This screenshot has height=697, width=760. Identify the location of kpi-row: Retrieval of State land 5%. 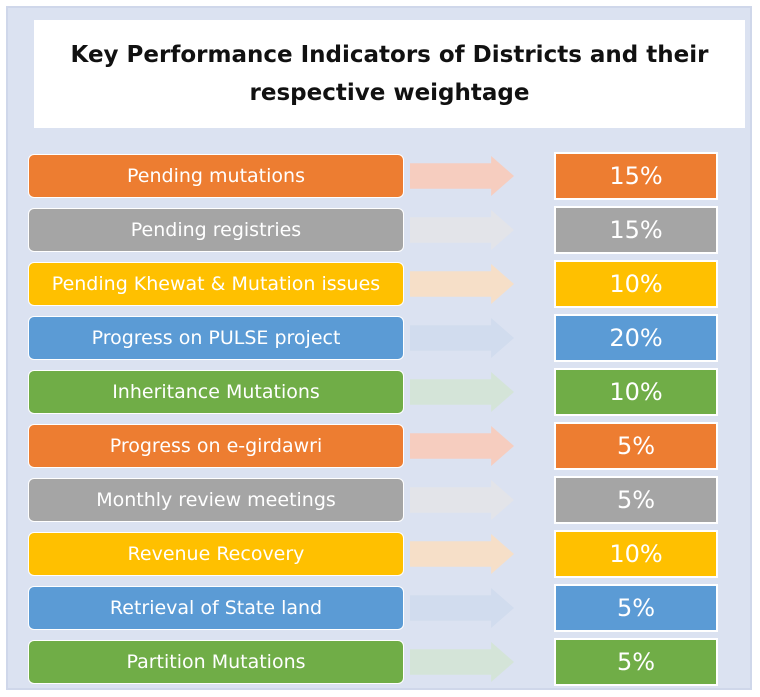
(380, 608).